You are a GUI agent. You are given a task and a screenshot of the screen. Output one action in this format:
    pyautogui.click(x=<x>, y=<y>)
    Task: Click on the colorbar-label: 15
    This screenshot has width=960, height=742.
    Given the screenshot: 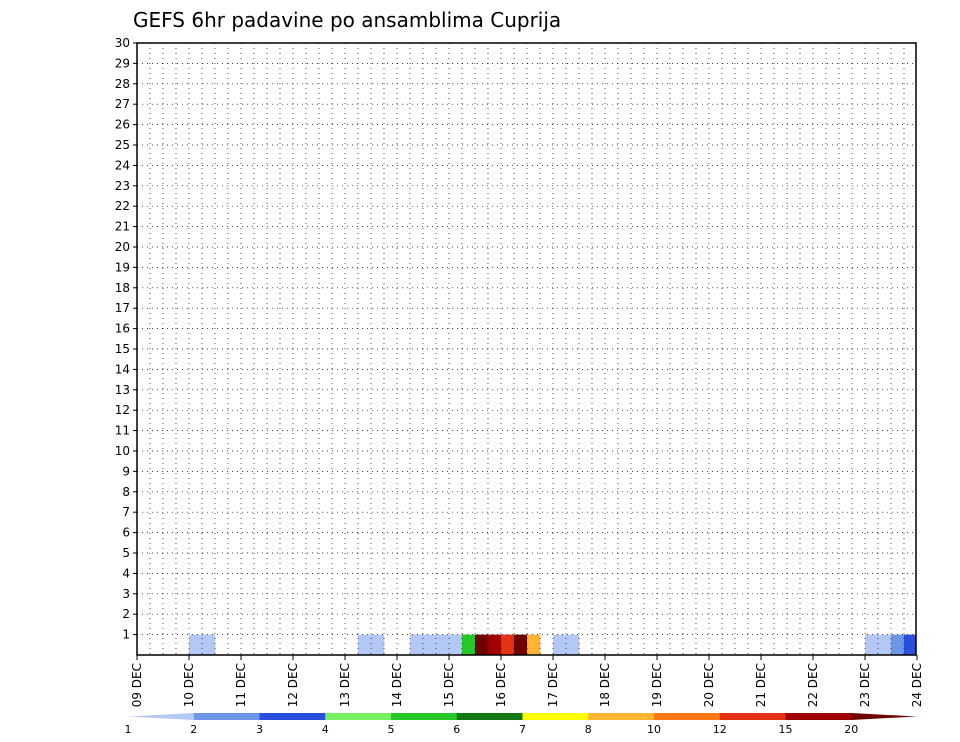 What is the action you would take?
    pyautogui.click(x=786, y=729)
    